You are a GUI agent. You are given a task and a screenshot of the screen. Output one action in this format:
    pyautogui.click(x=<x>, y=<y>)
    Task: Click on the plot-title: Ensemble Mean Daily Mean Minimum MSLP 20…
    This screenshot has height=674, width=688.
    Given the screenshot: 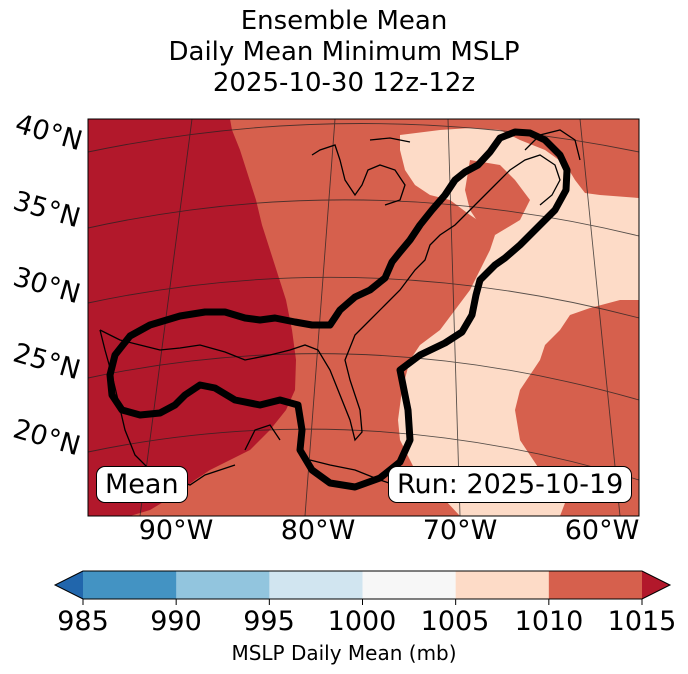 What is the action you would take?
    pyautogui.click(x=344, y=52)
    